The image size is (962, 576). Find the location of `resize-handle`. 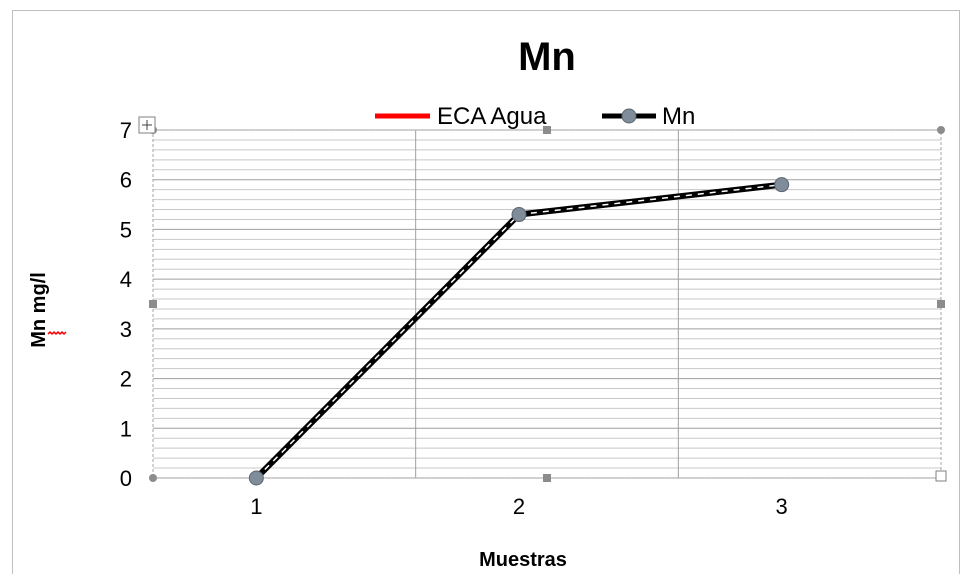

resize-handle is located at coordinates (941, 476).